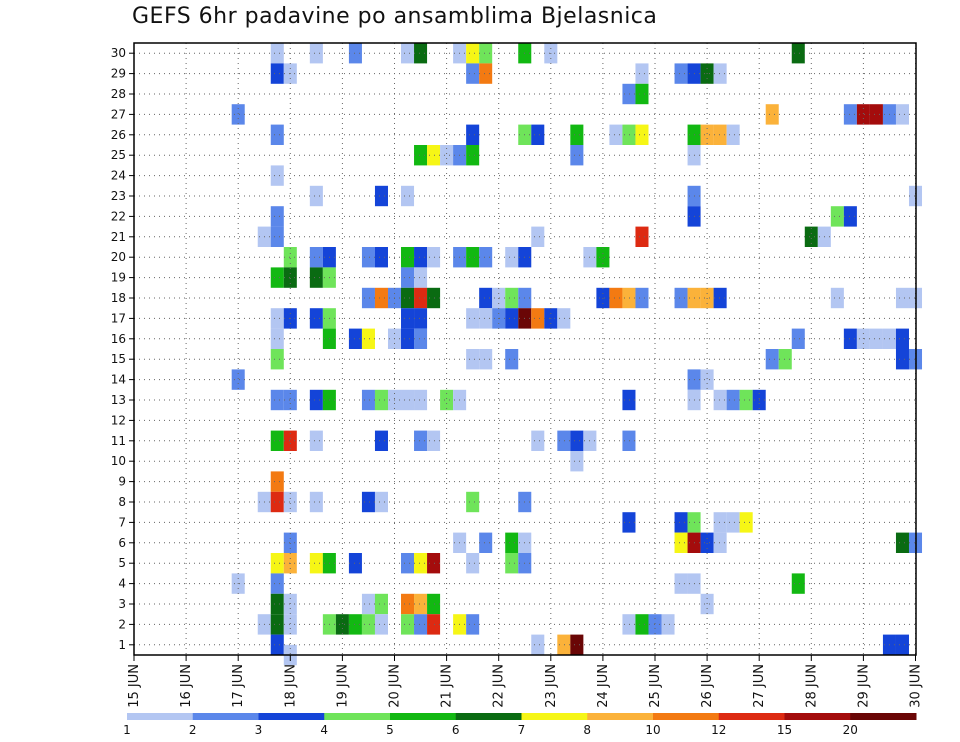 This screenshot has height=742, width=960. Describe the element at coordinates (587, 730) in the screenshot. I see `legend-label: 8` at that location.